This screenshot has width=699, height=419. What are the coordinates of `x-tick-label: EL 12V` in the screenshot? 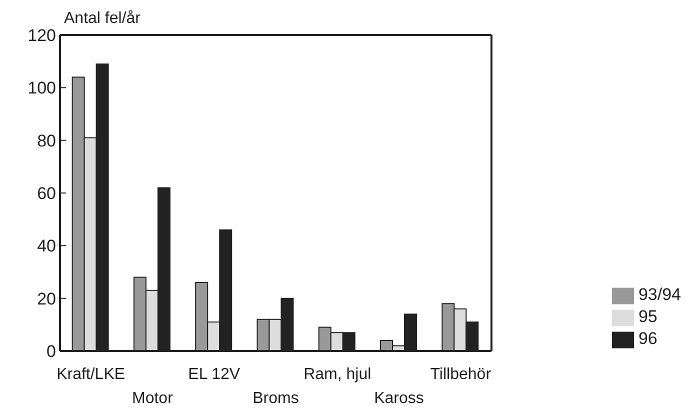 It's located at (214, 374).